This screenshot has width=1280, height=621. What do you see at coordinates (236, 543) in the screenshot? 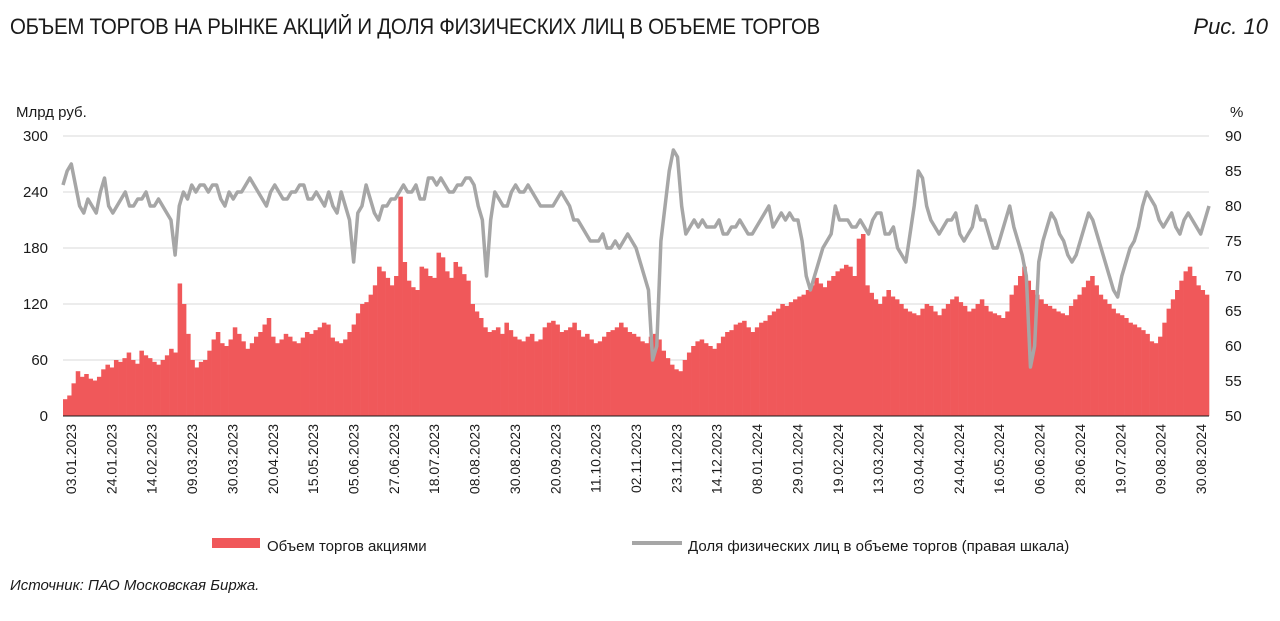
I see `legend-swatch-bars` at bounding box center [236, 543].